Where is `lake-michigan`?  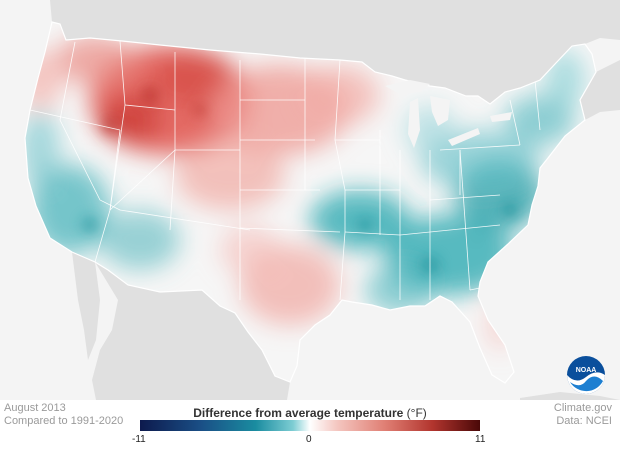
lake-michigan is located at coordinates (414, 123).